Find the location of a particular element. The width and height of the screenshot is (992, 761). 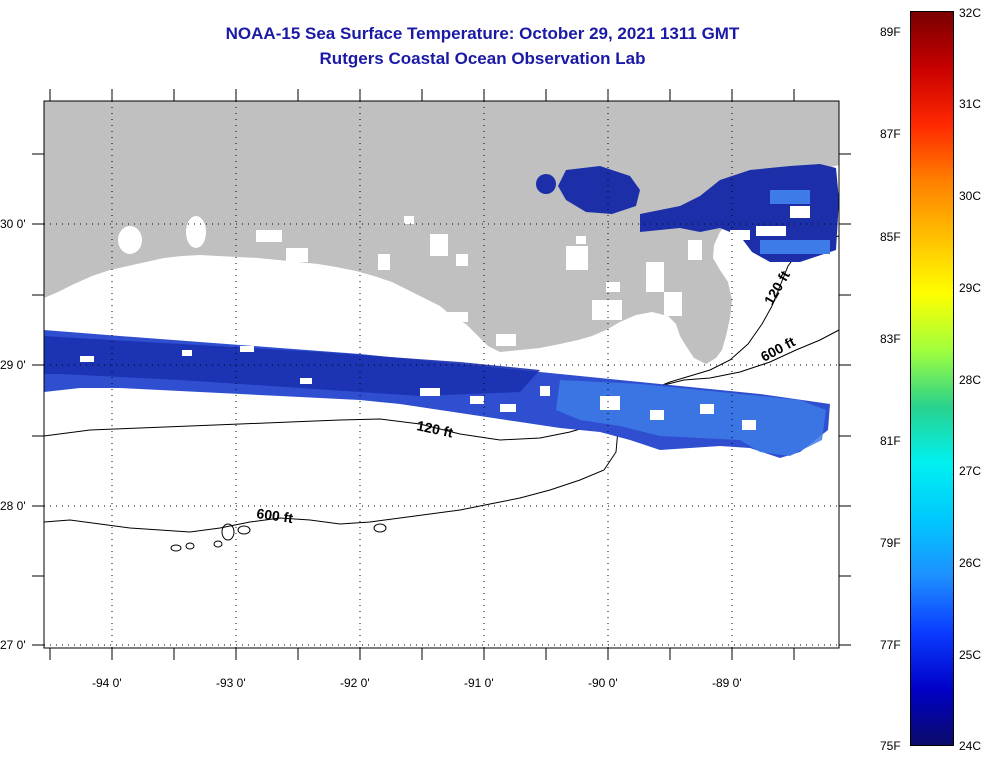

lon-label-91: -91 0' is located at coordinates (479, 683).